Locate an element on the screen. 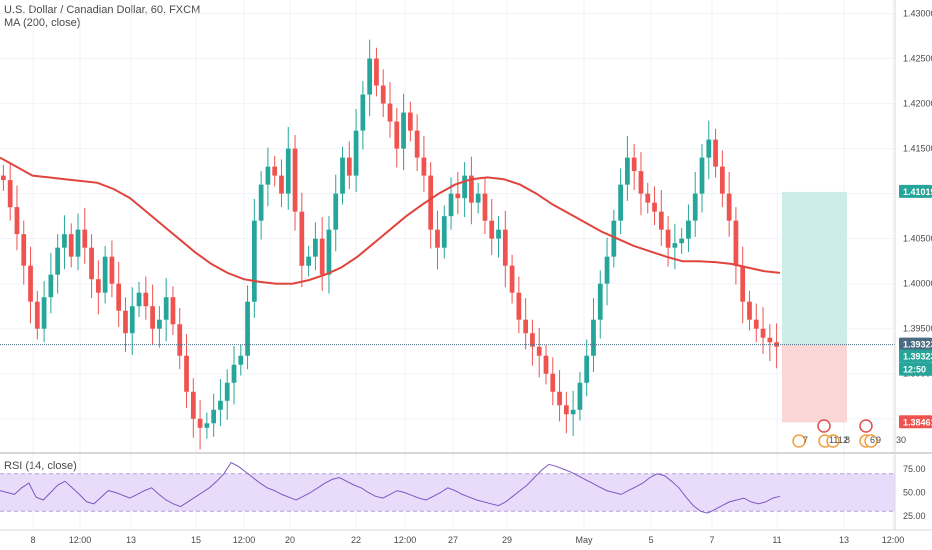  ma-legend: MA (200, close) is located at coordinates (42, 23).